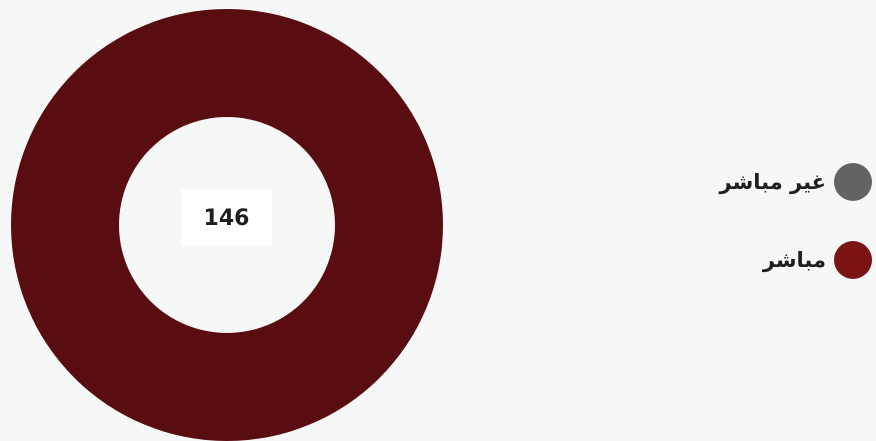  I want to click on legend-label-direct: مباشر, so click(794, 260).